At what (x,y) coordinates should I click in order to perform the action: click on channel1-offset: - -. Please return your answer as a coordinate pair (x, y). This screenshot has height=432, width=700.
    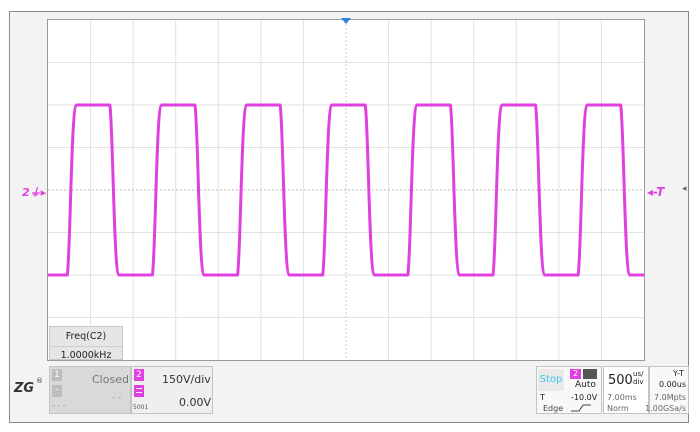
    Looking at the image, I should click on (117, 398).